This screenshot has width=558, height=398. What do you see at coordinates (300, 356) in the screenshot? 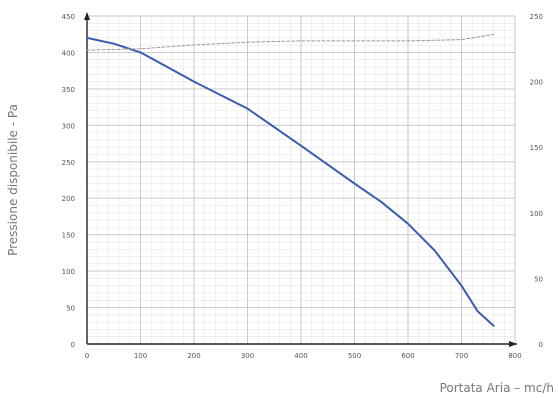
I see `x-tick-label: 400` at bounding box center [300, 356].